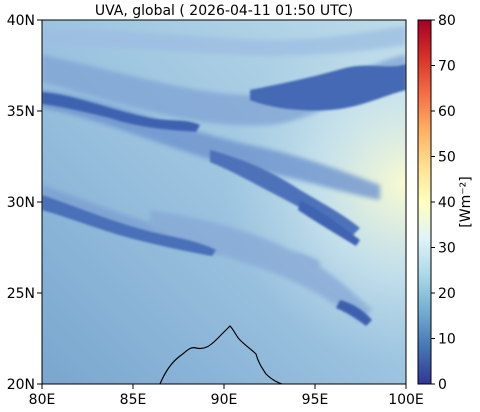  What do you see at coordinates (315, 400) in the screenshot?
I see `x-tick-label: 95E` at bounding box center [315, 400].